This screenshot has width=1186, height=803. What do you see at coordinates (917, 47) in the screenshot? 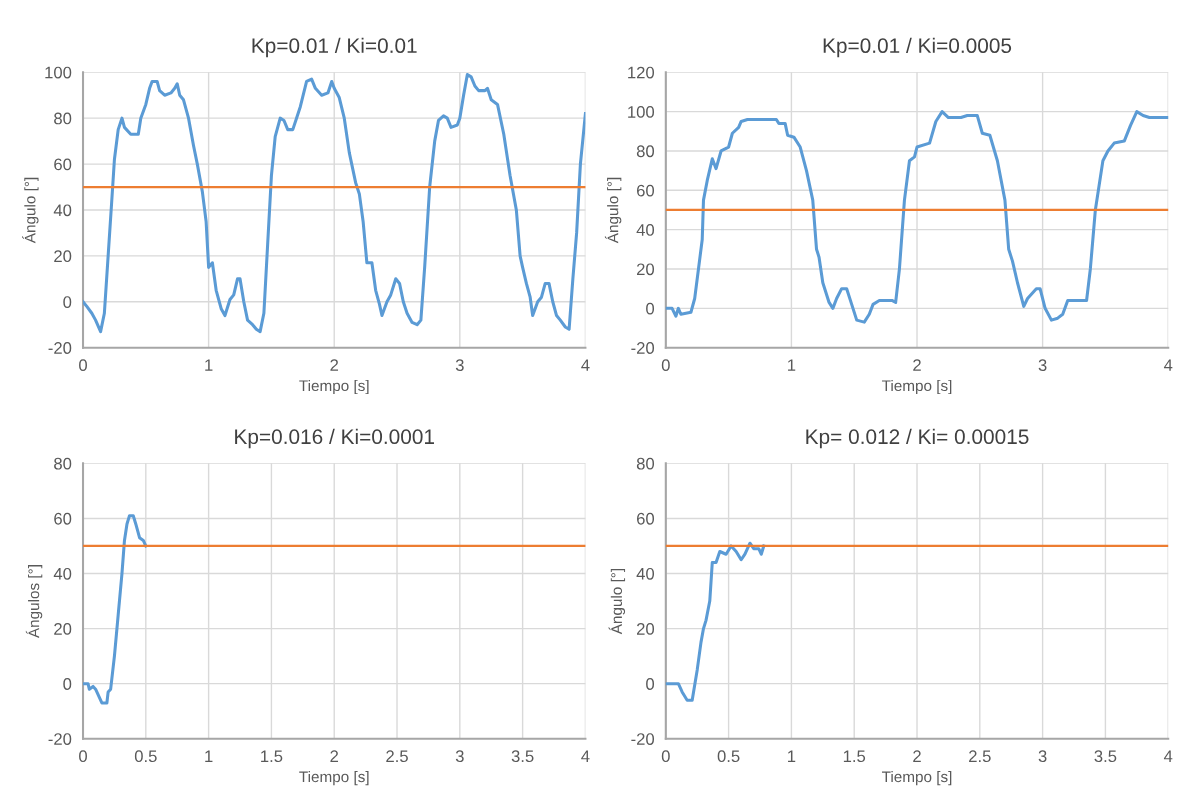
I see `chart-title: Kp=0.01 / Ki=0.0005` at bounding box center [917, 47].